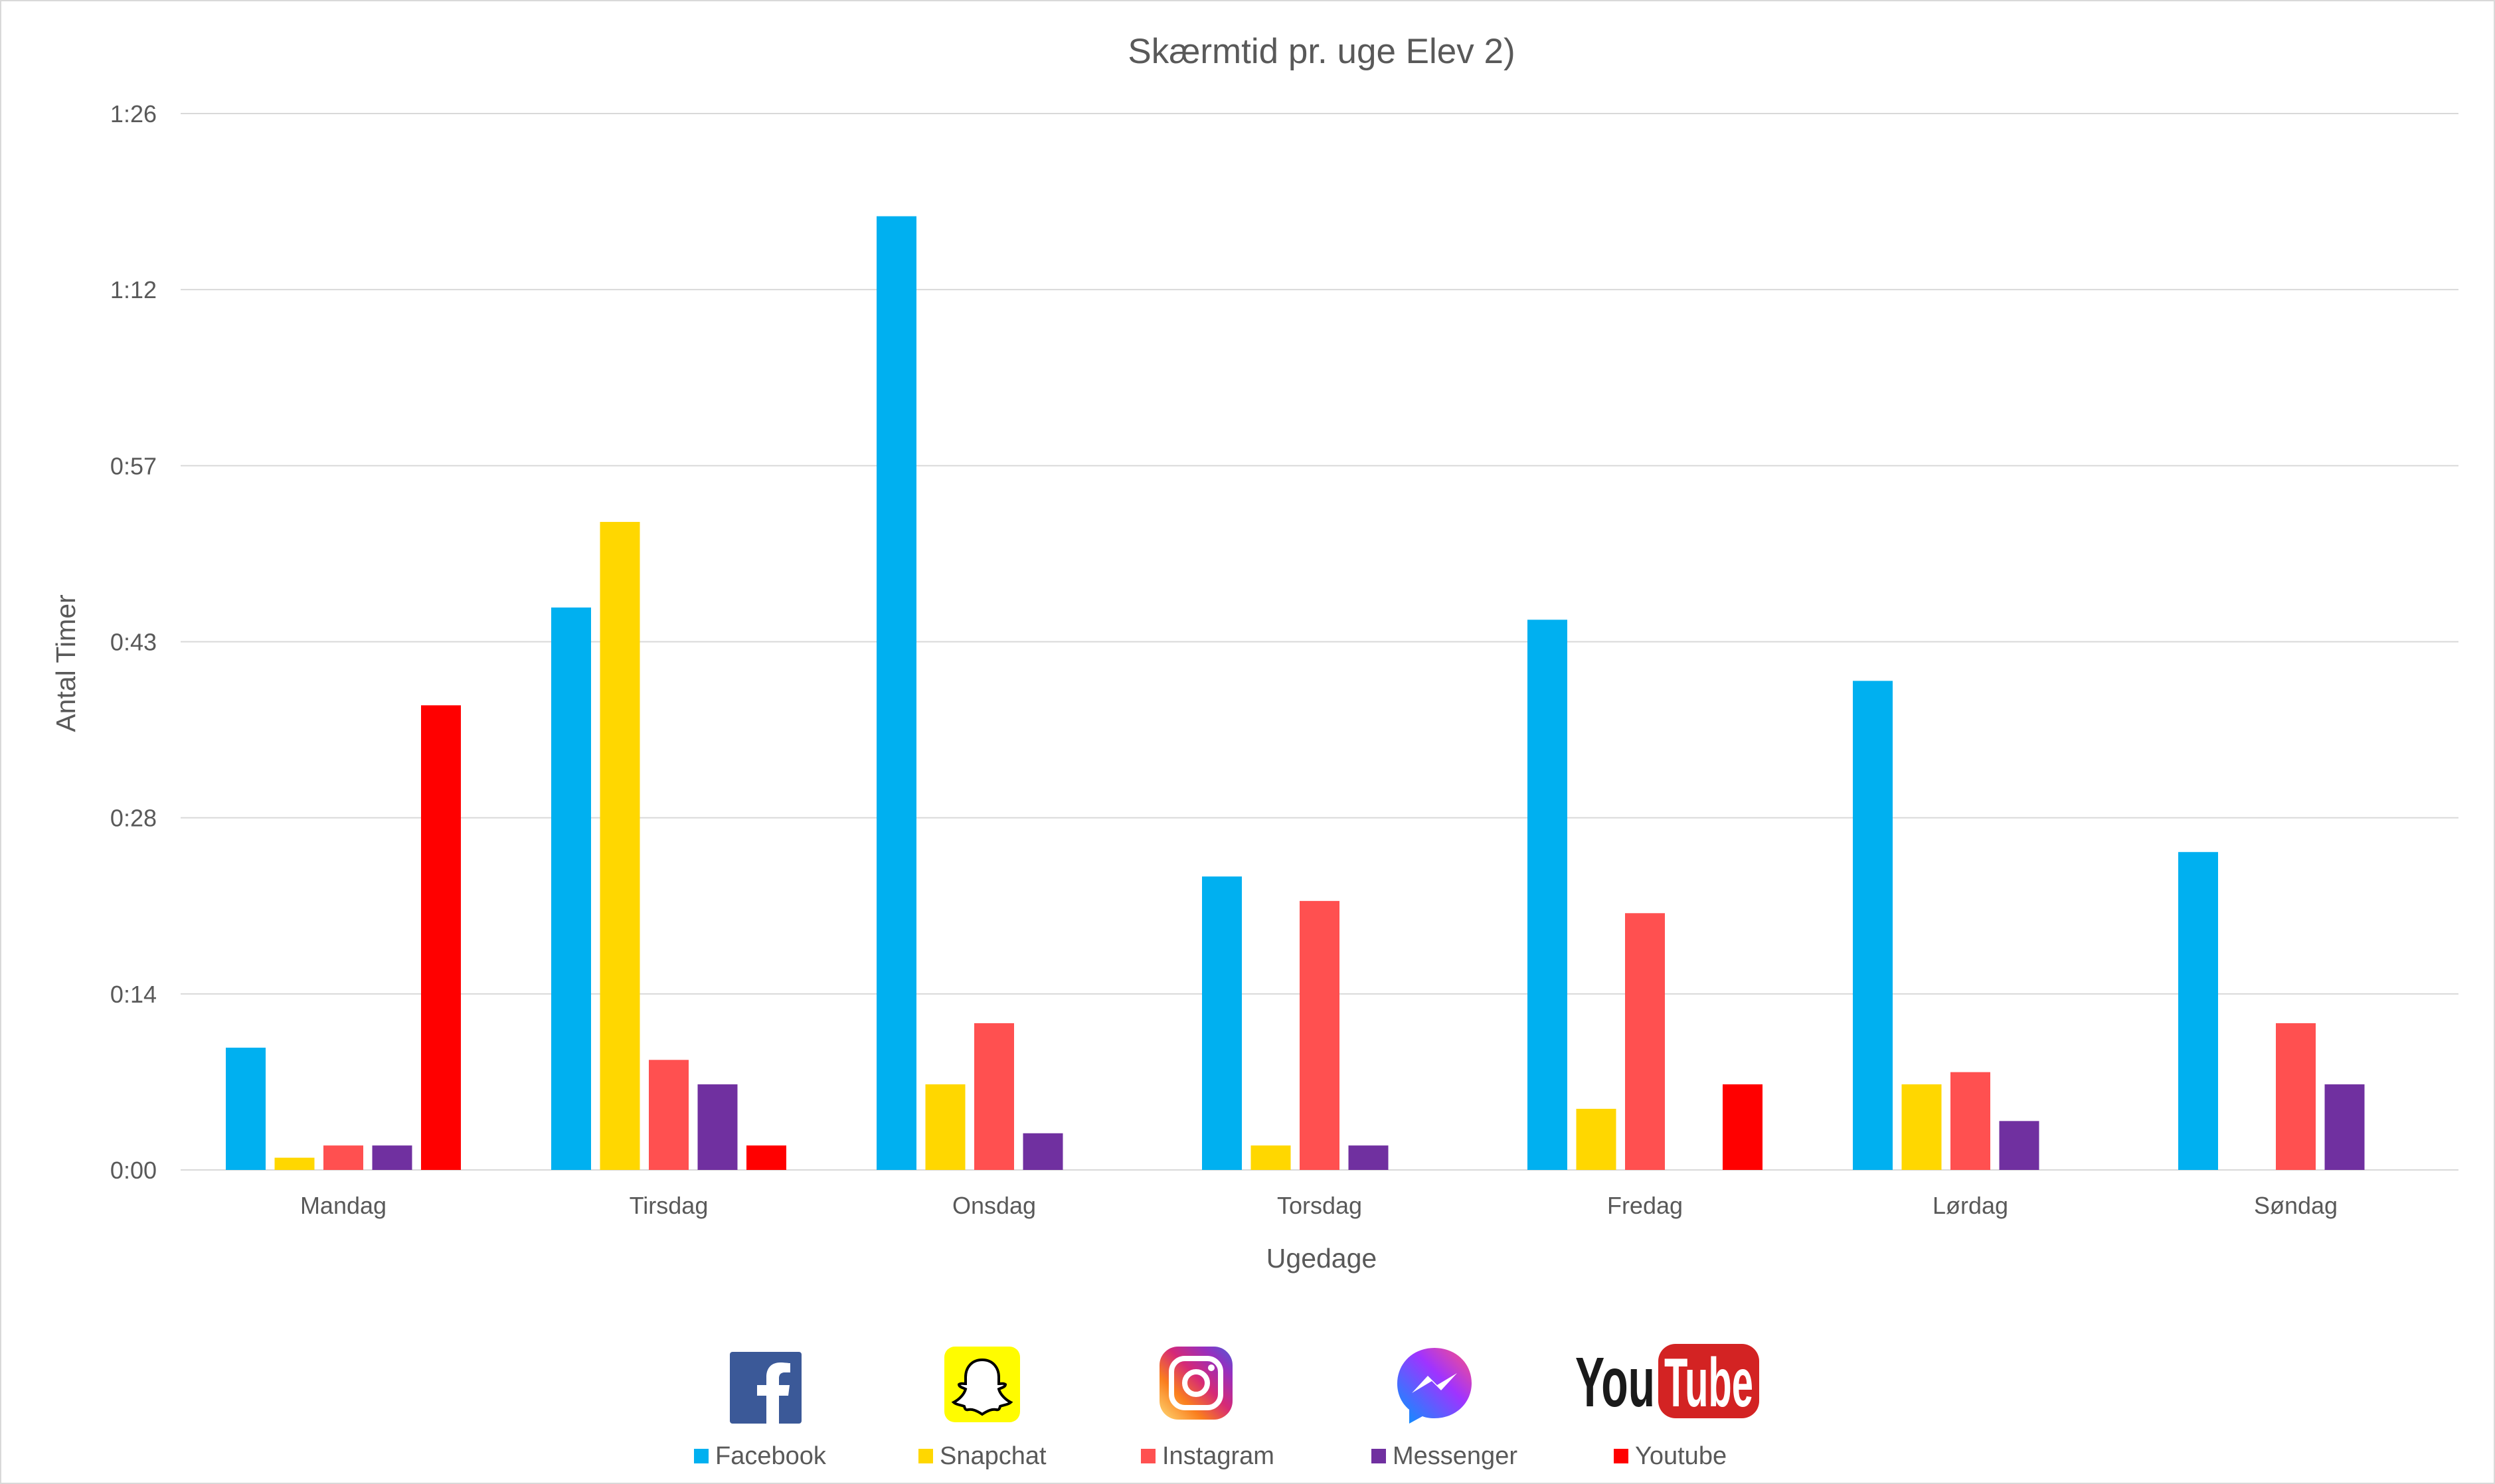 The image size is (2495, 1484). What do you see at coordinates (994, 1205) in the screenshot?
I see `x-tick-label: Onsdag` at bounding box center [994, 1205].